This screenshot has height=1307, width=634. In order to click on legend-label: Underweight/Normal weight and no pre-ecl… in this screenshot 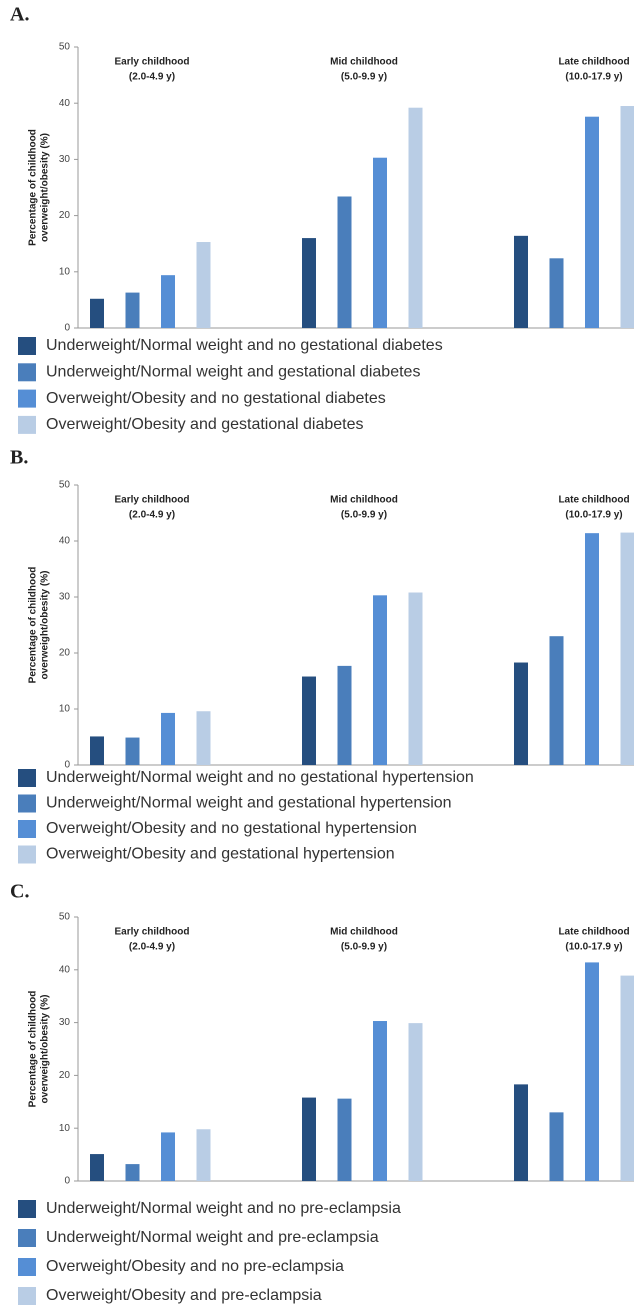, I will do `click(223, 1208)`.